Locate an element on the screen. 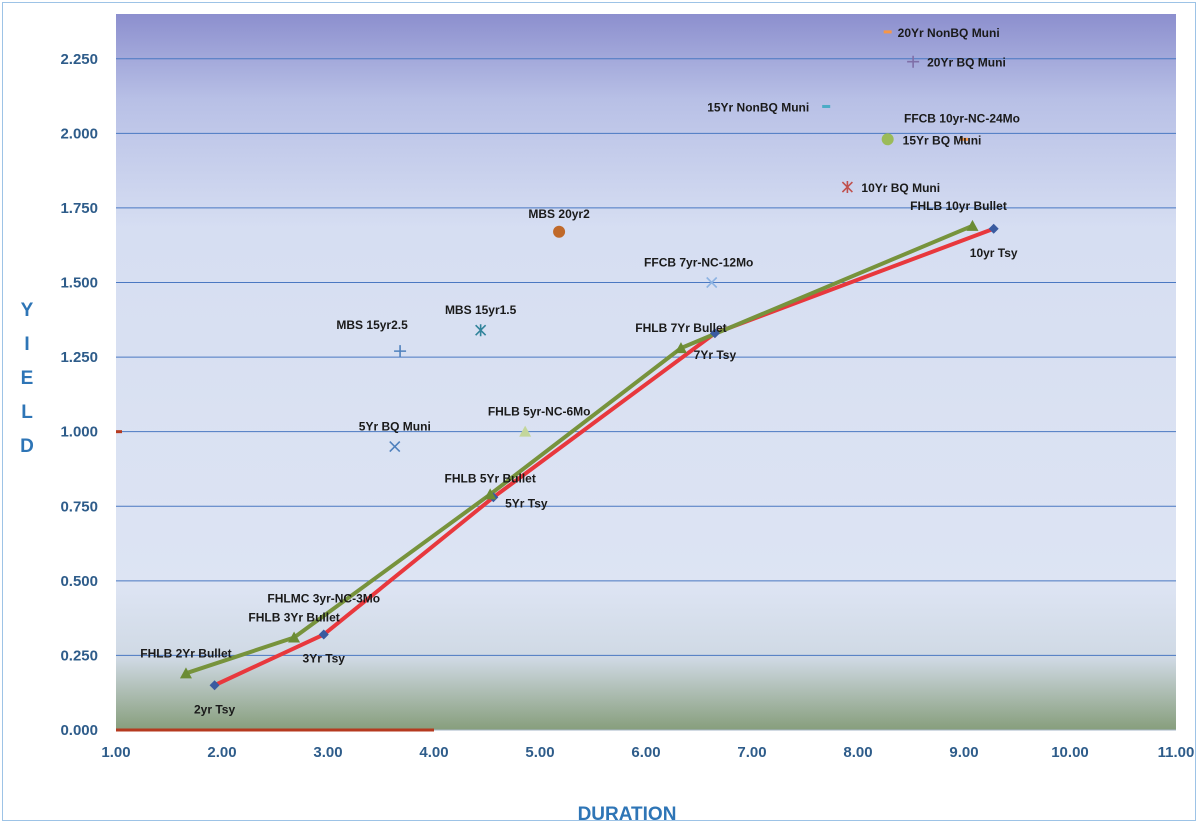  data-label: MBS 15yr1.5 is located at coordinates (481, 310).